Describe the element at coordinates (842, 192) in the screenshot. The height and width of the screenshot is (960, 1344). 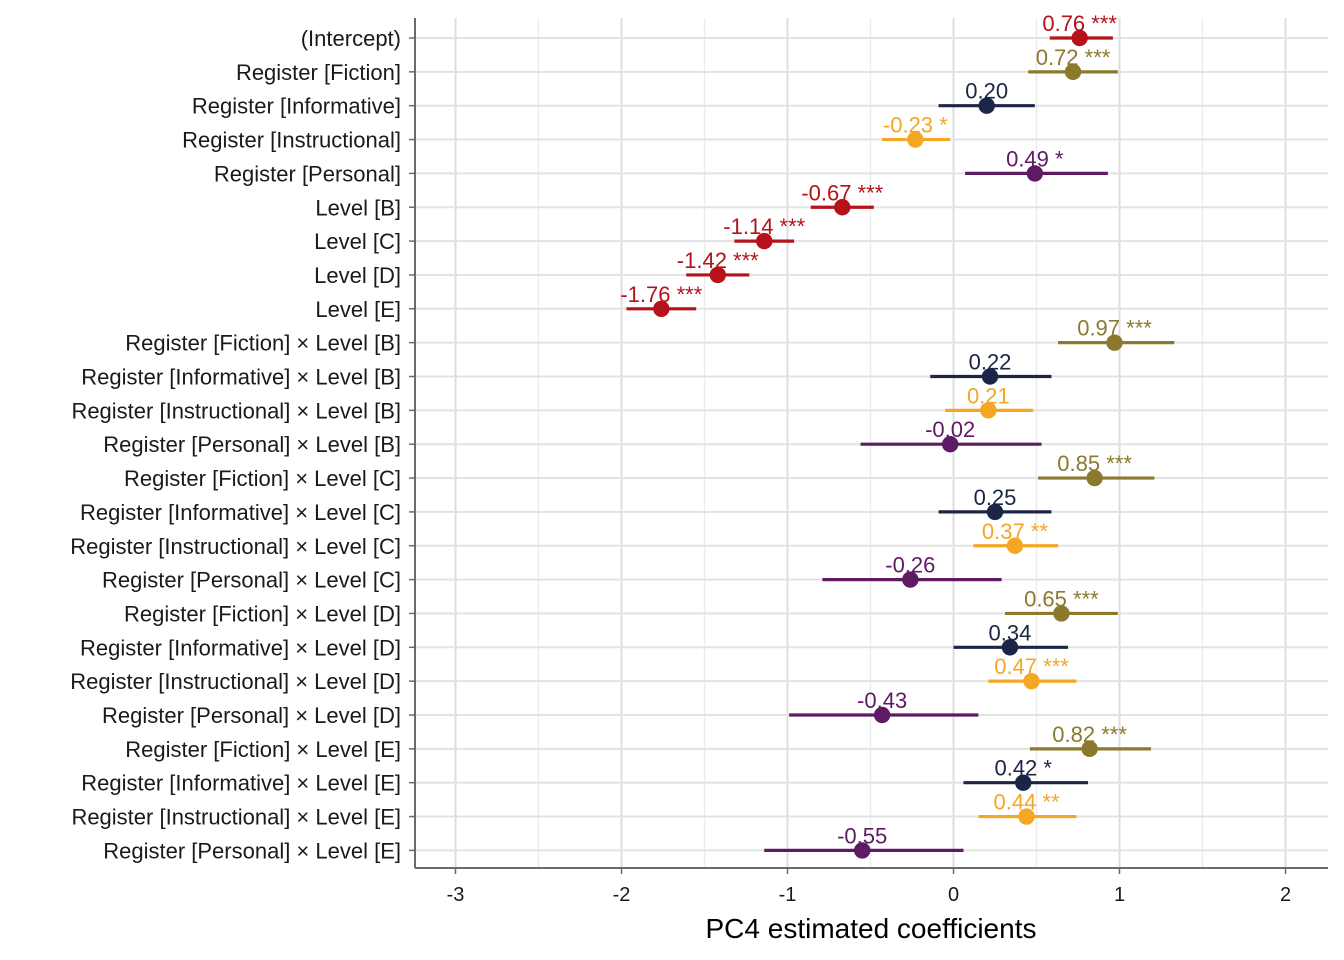
I see `data-label: -0.67 ***` at that location.